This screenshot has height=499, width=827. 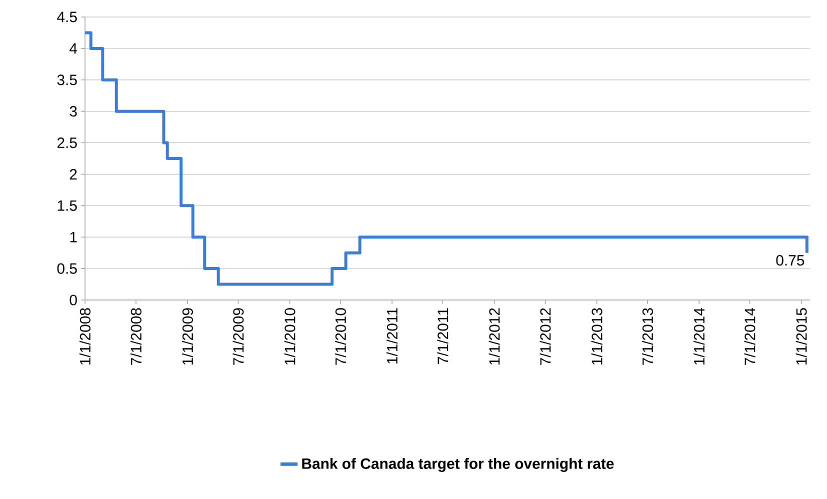 What do you see at coordinates (85, 336) in the screenshot?
I see `x-tick-label: 1/1/2008` at bounding box center [85, 336].